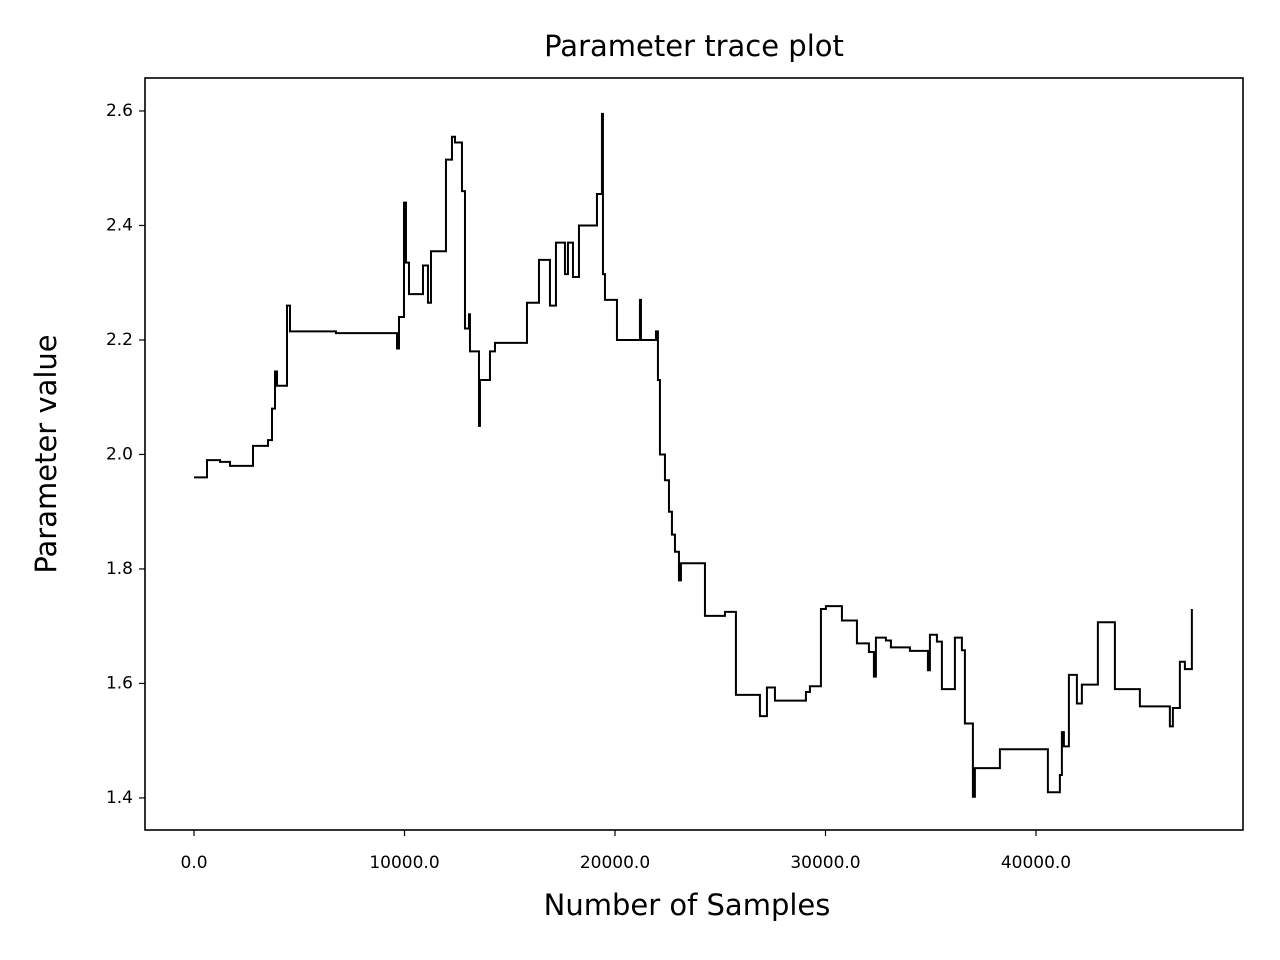  I want to click on y-tick-label: 2.4, so click(119, 225).